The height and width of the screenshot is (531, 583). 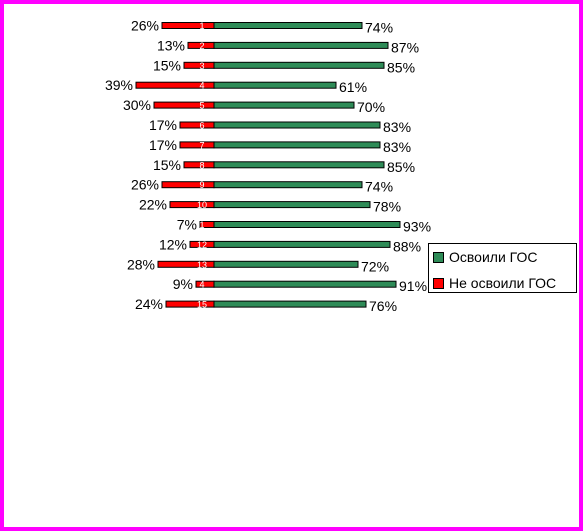 What do you see at coordinates (387, 207) in the screenshot?
I see `data-label-mastered: 78%` at bounding box center [387, 207].